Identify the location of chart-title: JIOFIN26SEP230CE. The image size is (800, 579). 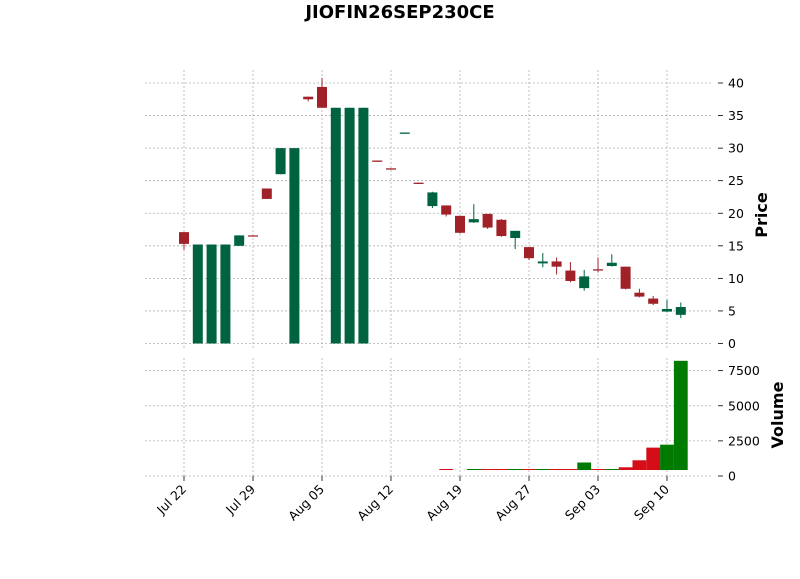
(398, 12).